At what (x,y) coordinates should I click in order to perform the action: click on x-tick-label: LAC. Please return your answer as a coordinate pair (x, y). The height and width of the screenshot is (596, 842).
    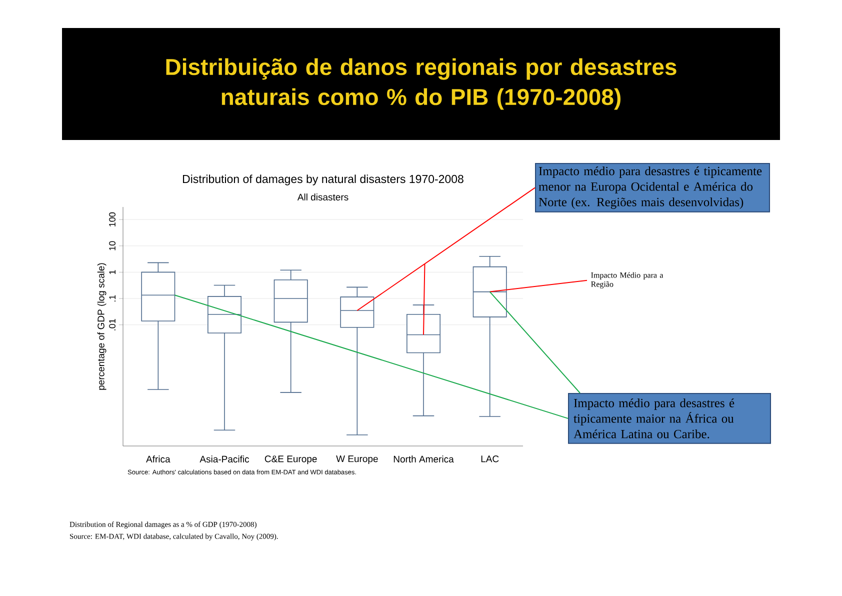
    Looking at the image, I should click on (490, 459).